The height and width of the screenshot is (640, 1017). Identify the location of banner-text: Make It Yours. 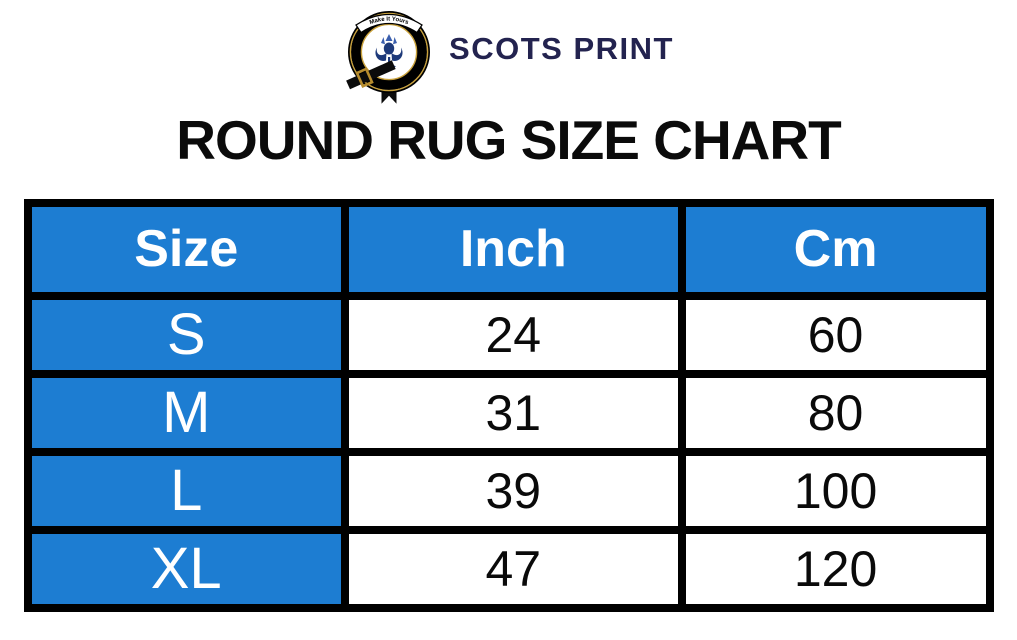
(389, 21).